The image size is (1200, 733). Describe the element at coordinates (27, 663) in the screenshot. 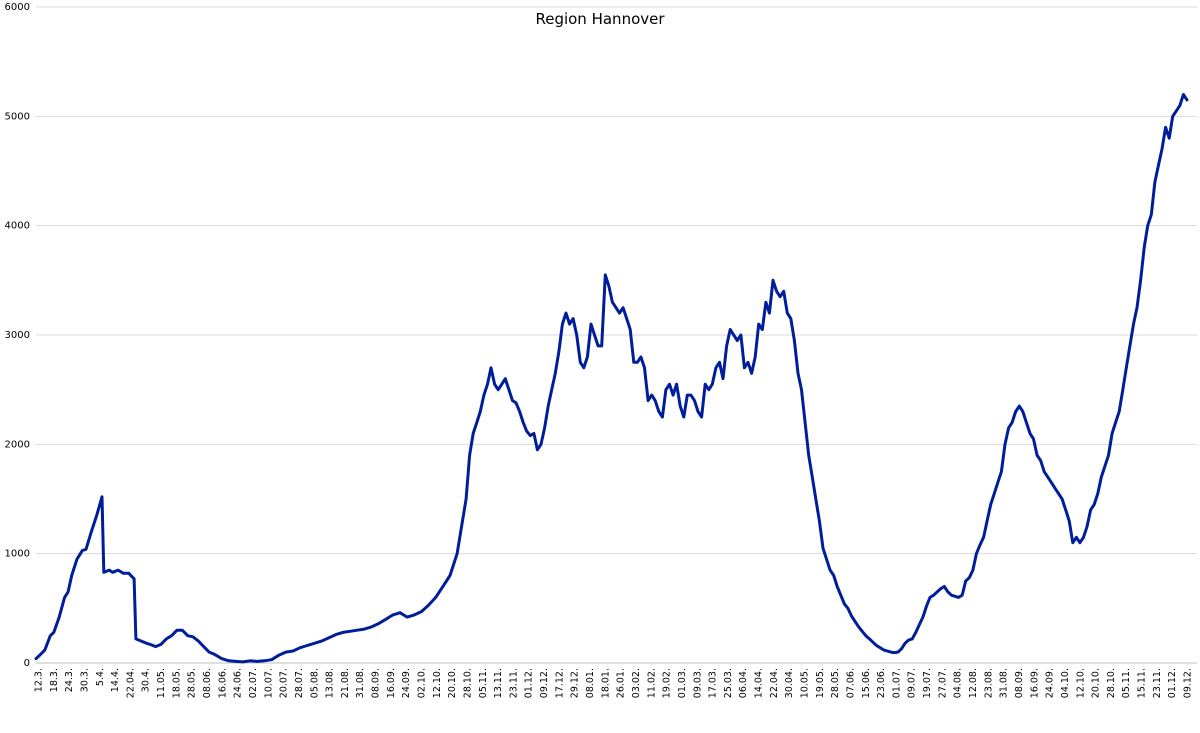

I see `y-tick-label: 0` at that location.